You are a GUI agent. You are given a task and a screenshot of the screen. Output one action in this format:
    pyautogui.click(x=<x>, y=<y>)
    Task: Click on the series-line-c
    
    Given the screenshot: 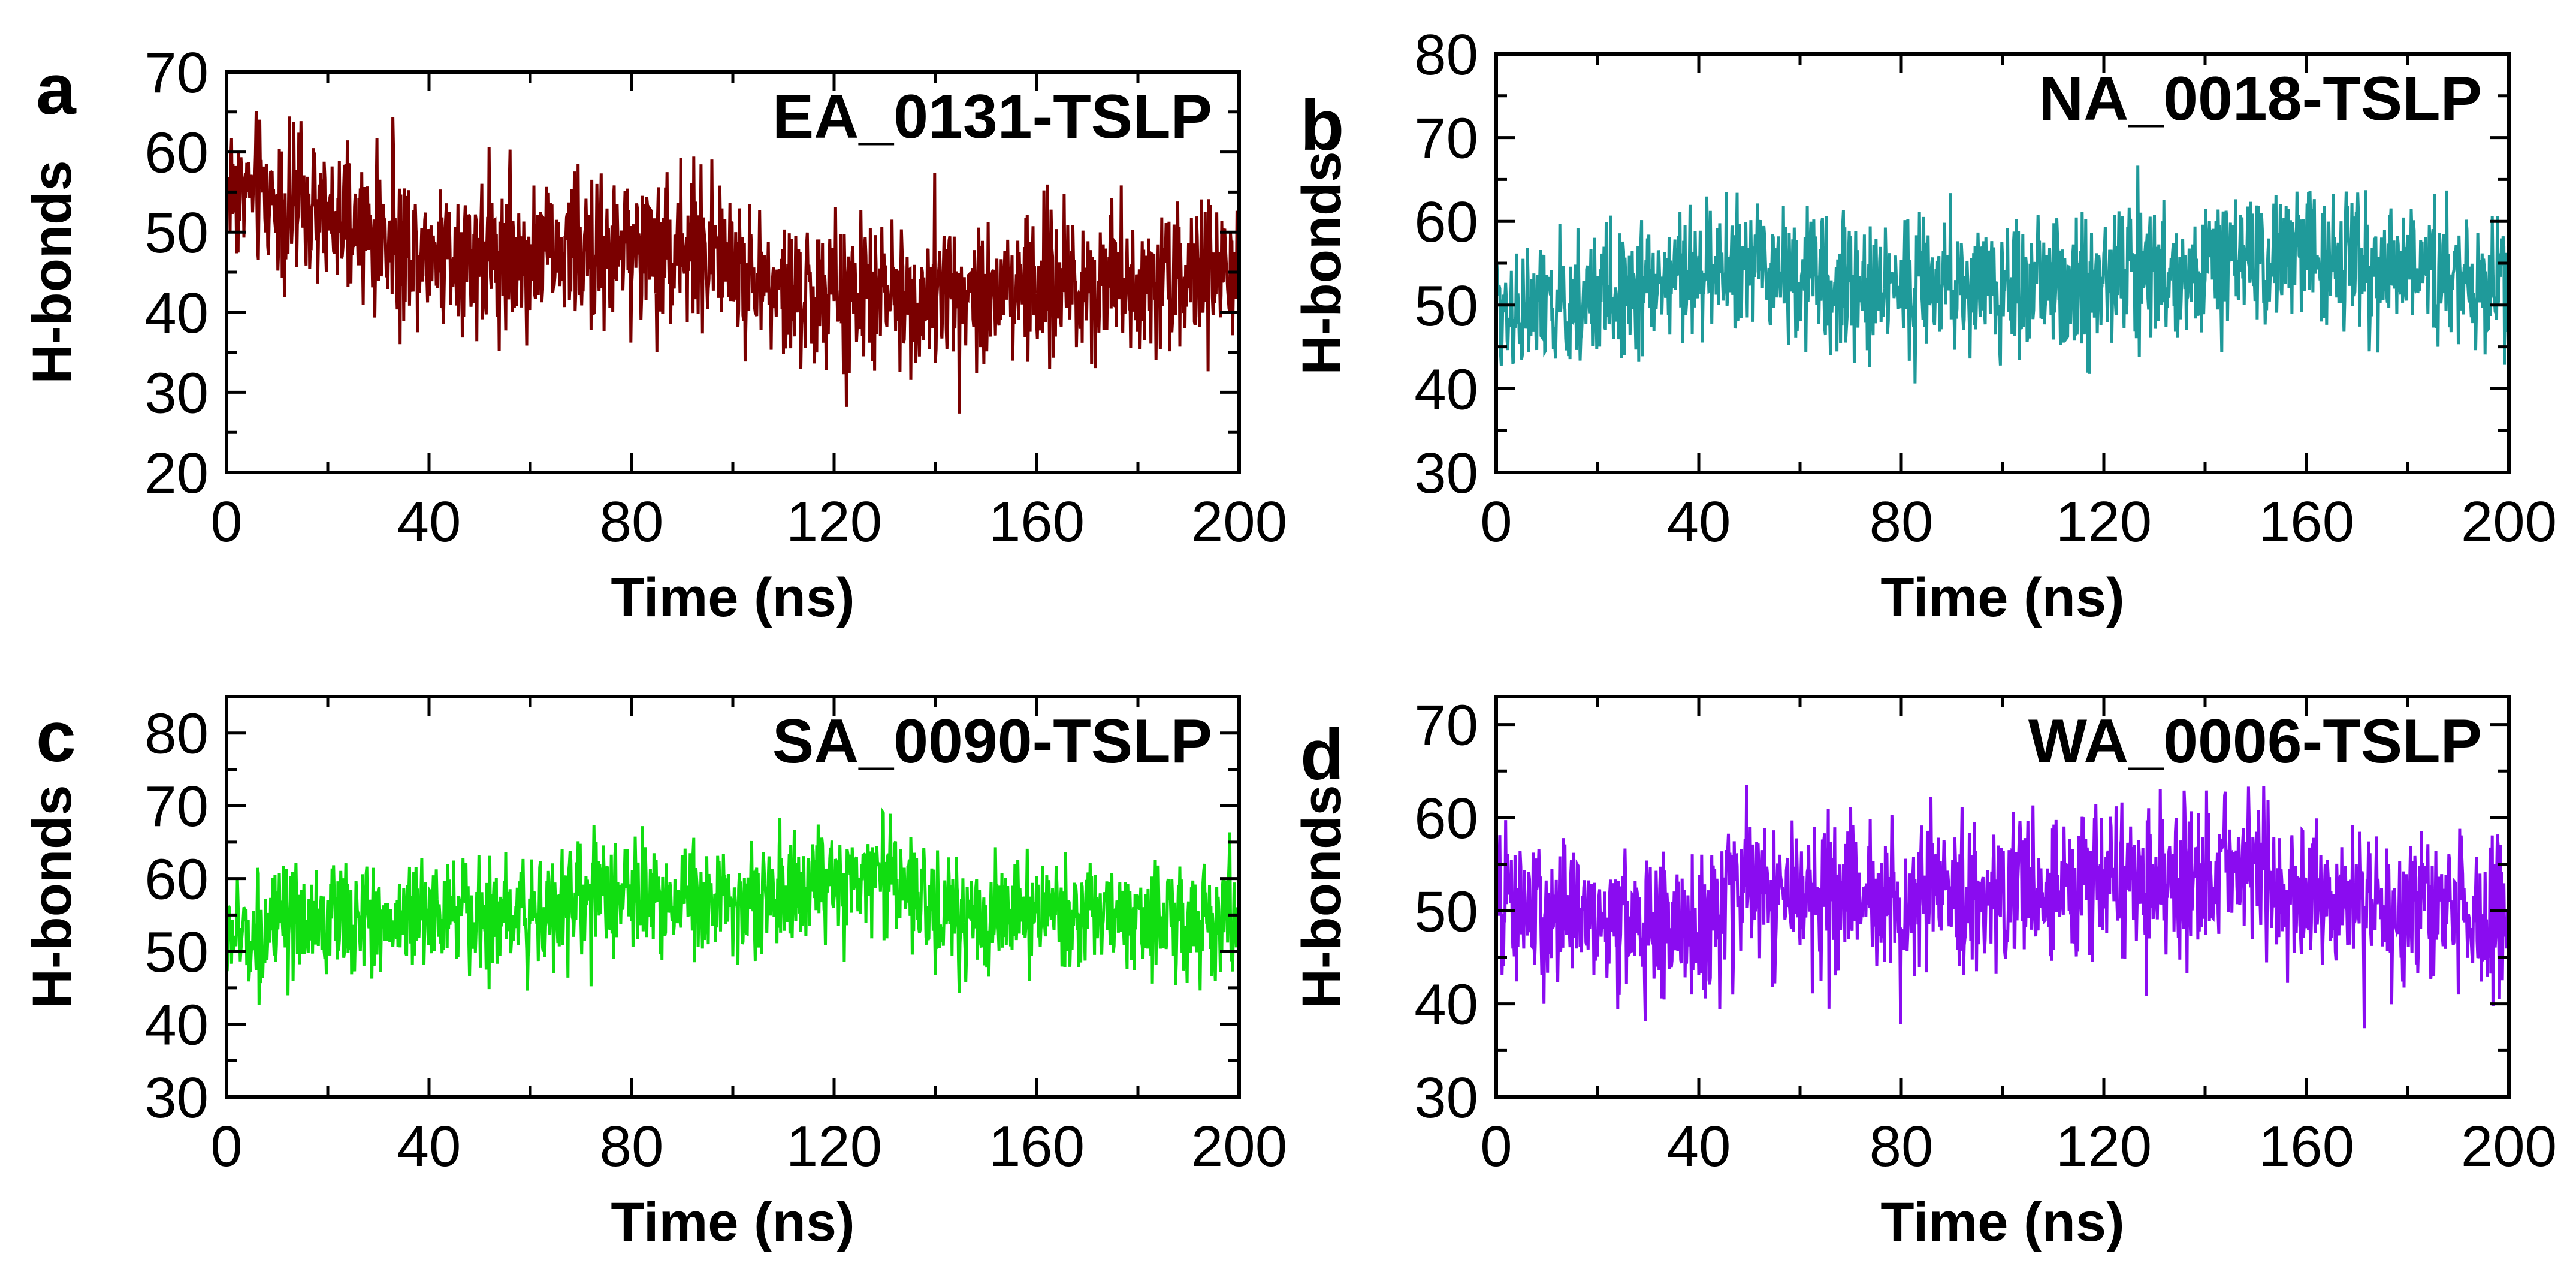 What is the action you would take?
    pyautogui.click(x=733, y=906)
    